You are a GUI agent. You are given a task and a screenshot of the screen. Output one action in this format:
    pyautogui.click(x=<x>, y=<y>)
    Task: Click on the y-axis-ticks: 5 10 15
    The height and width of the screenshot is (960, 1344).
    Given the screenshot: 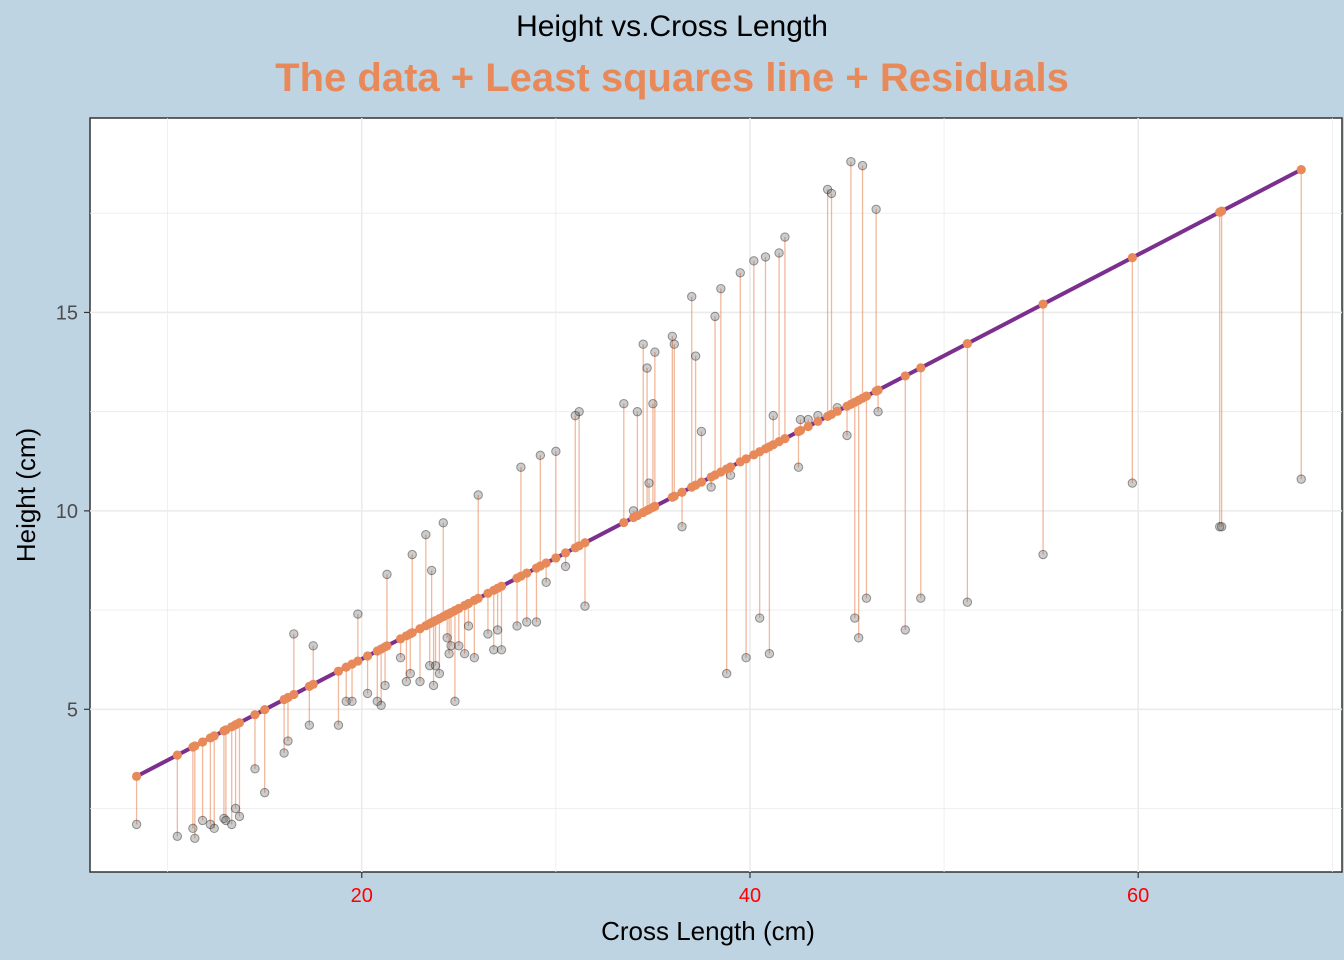 What is the action you would take?
    pyautogui.click(x=73, y=511)
    